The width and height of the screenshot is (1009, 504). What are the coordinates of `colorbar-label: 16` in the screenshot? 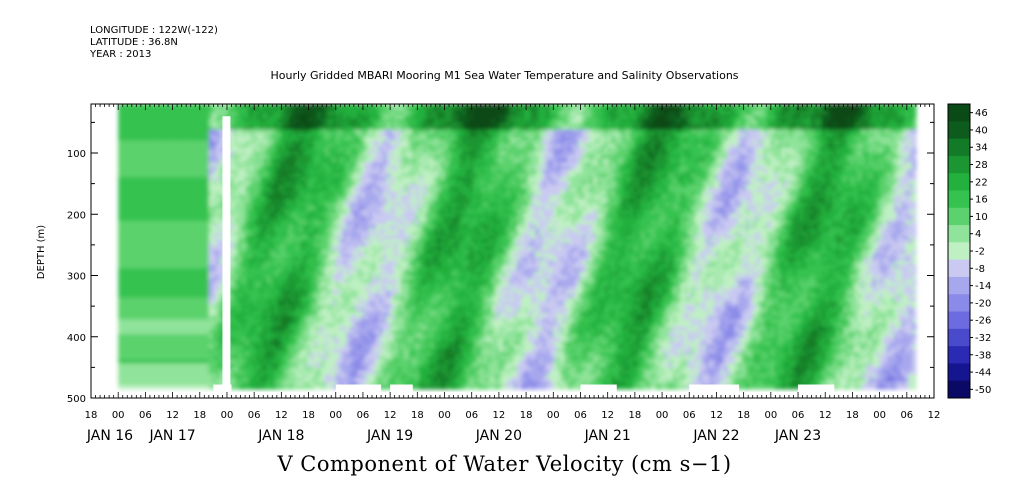 It's located at (981, 200).